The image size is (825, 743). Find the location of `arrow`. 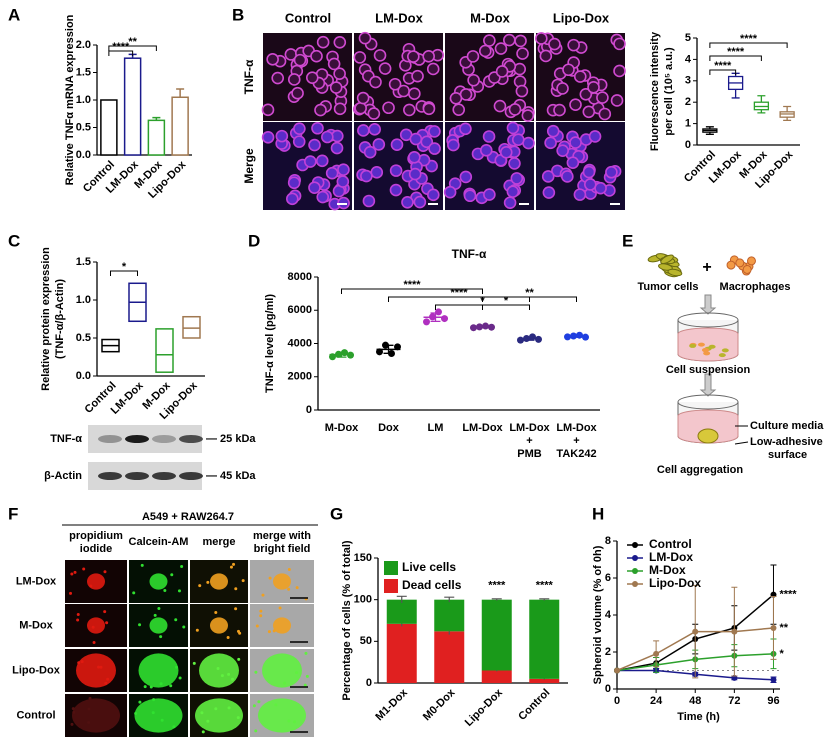

arrow is located at coordinates (708, 385).